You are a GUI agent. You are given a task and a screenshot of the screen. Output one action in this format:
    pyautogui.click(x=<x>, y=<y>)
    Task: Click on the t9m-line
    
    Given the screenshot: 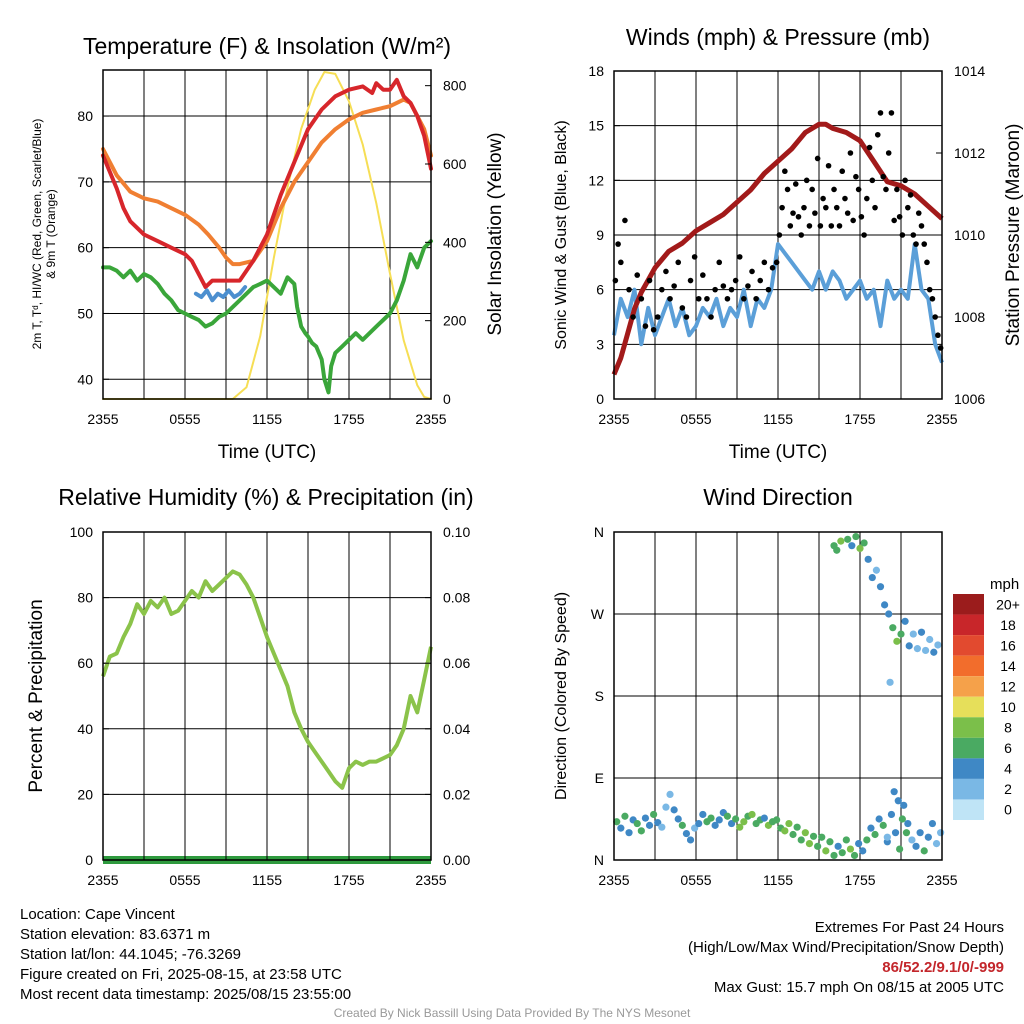 What is the action you would take?
    pyautogui.click(x=267, y=182)
    